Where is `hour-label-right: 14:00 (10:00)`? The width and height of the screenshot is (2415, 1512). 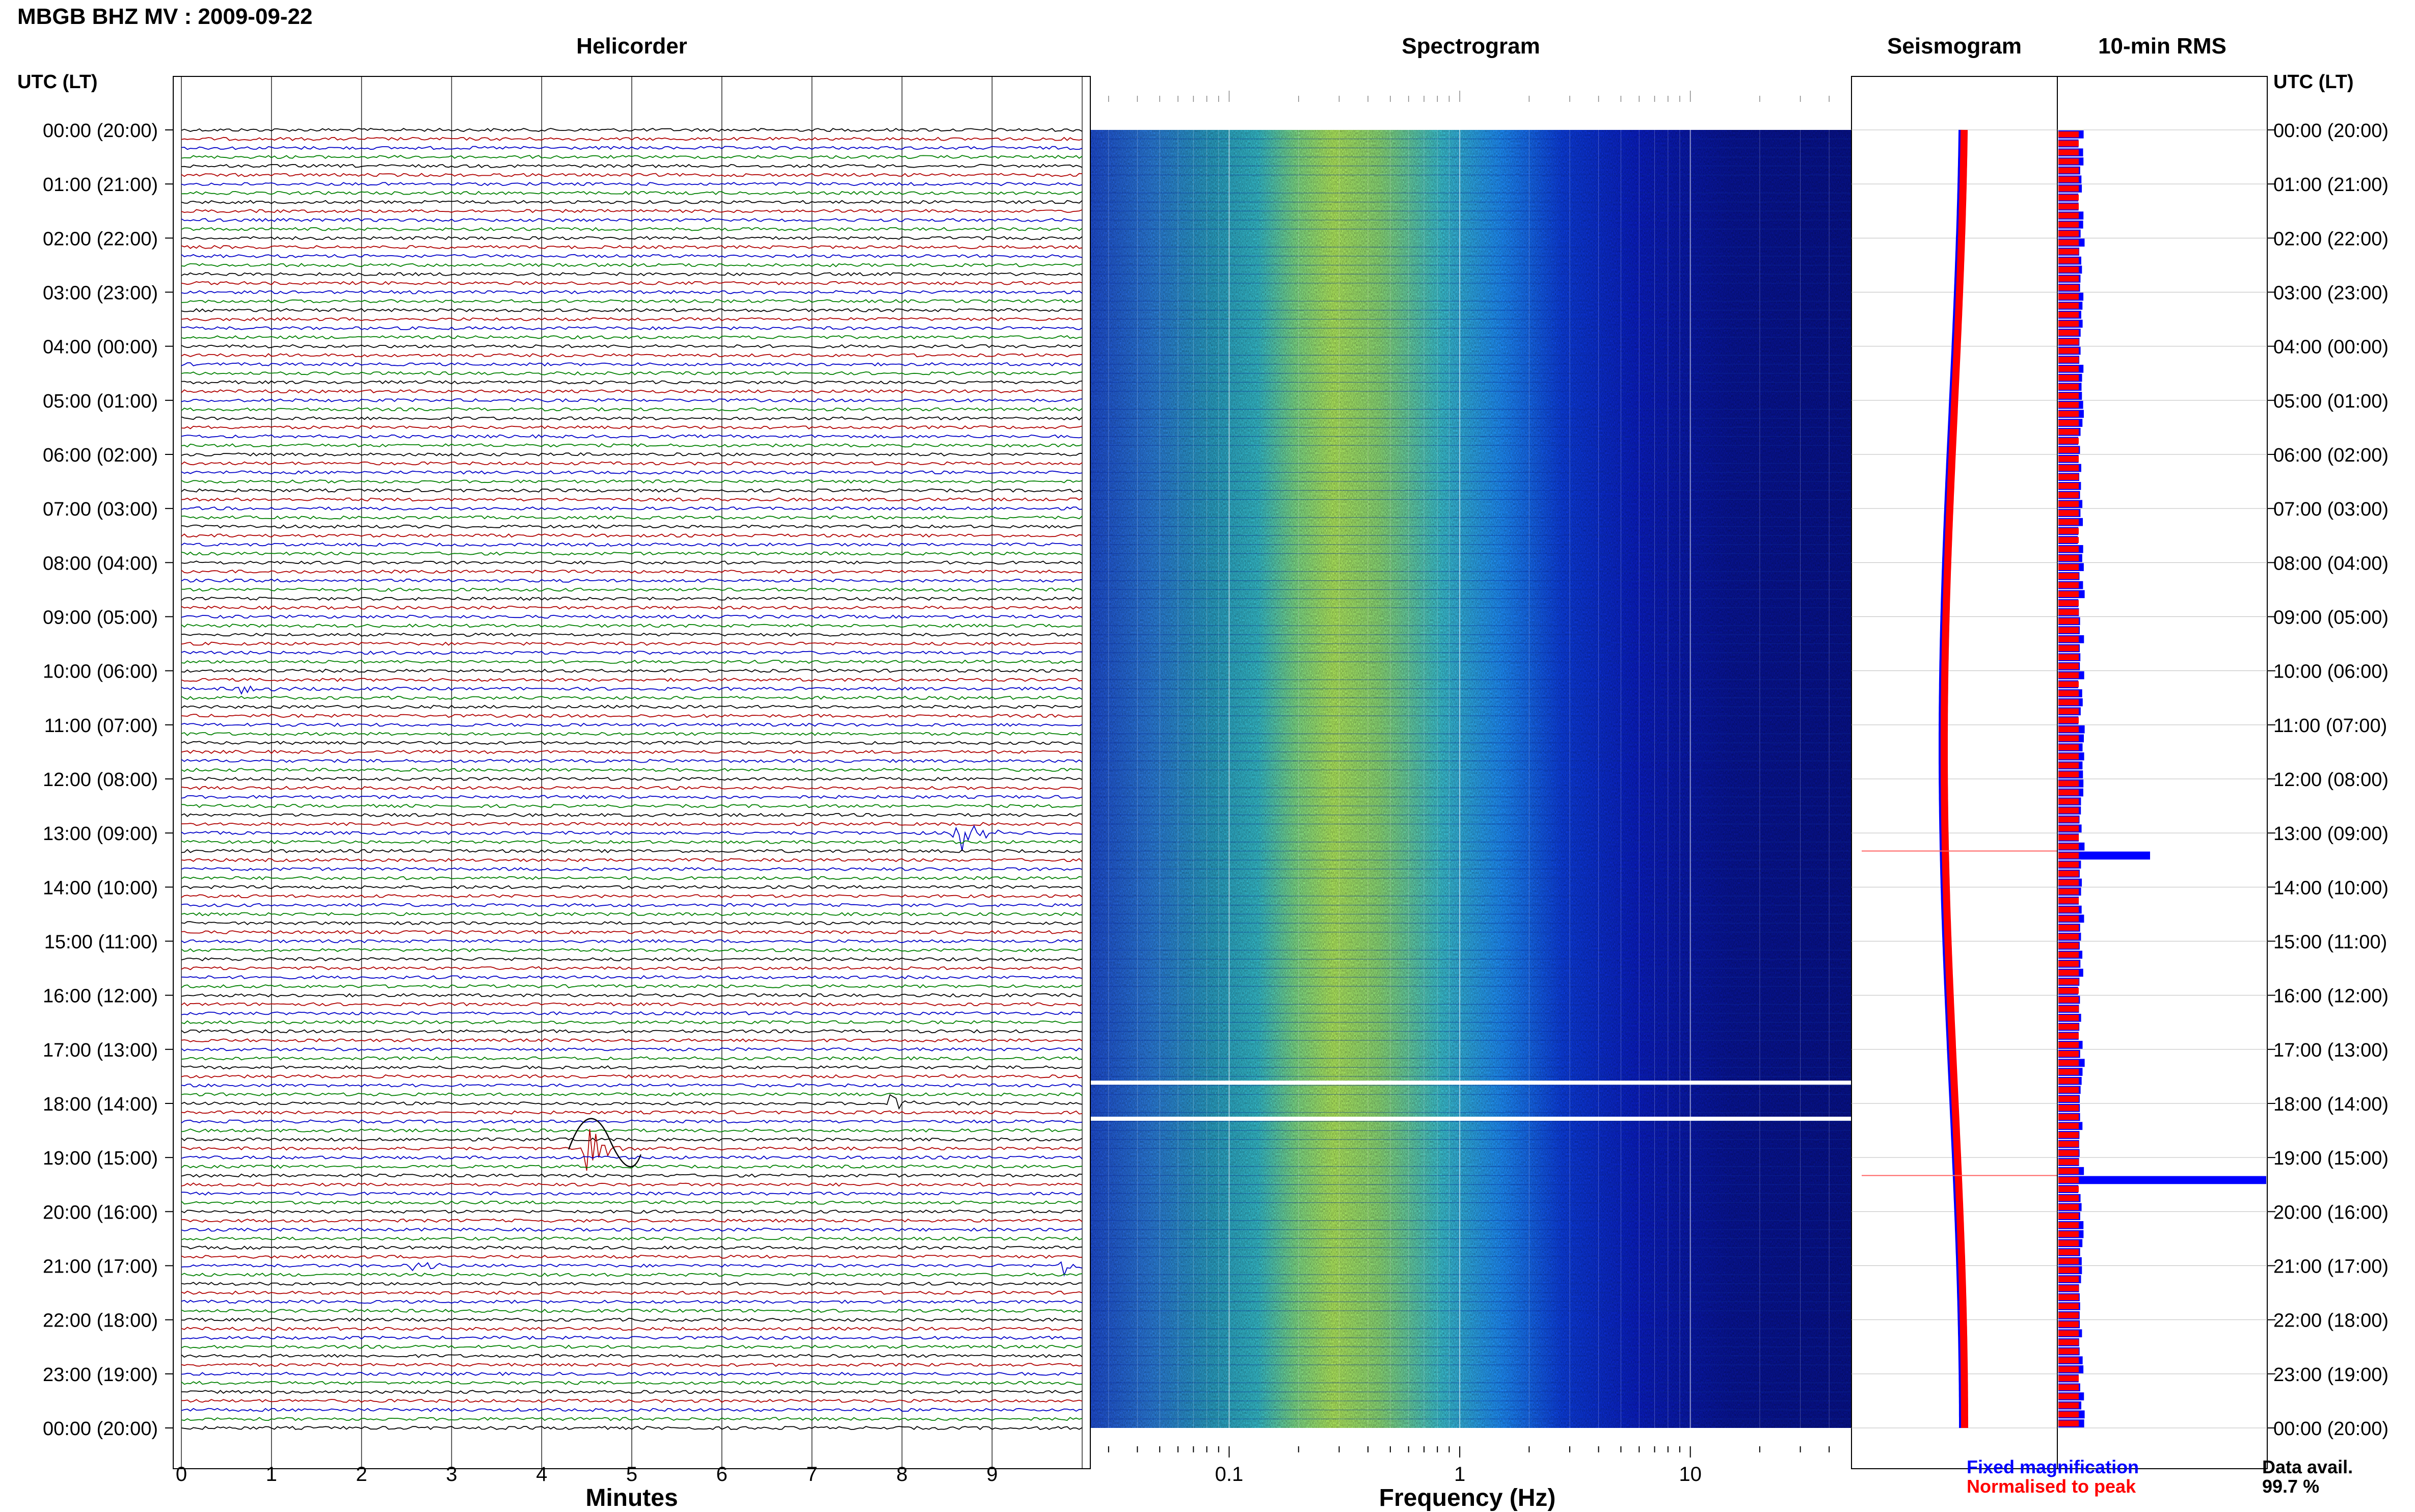 hour-label-right: 14:00 (10:00) is located at coordinates (2331, 888).